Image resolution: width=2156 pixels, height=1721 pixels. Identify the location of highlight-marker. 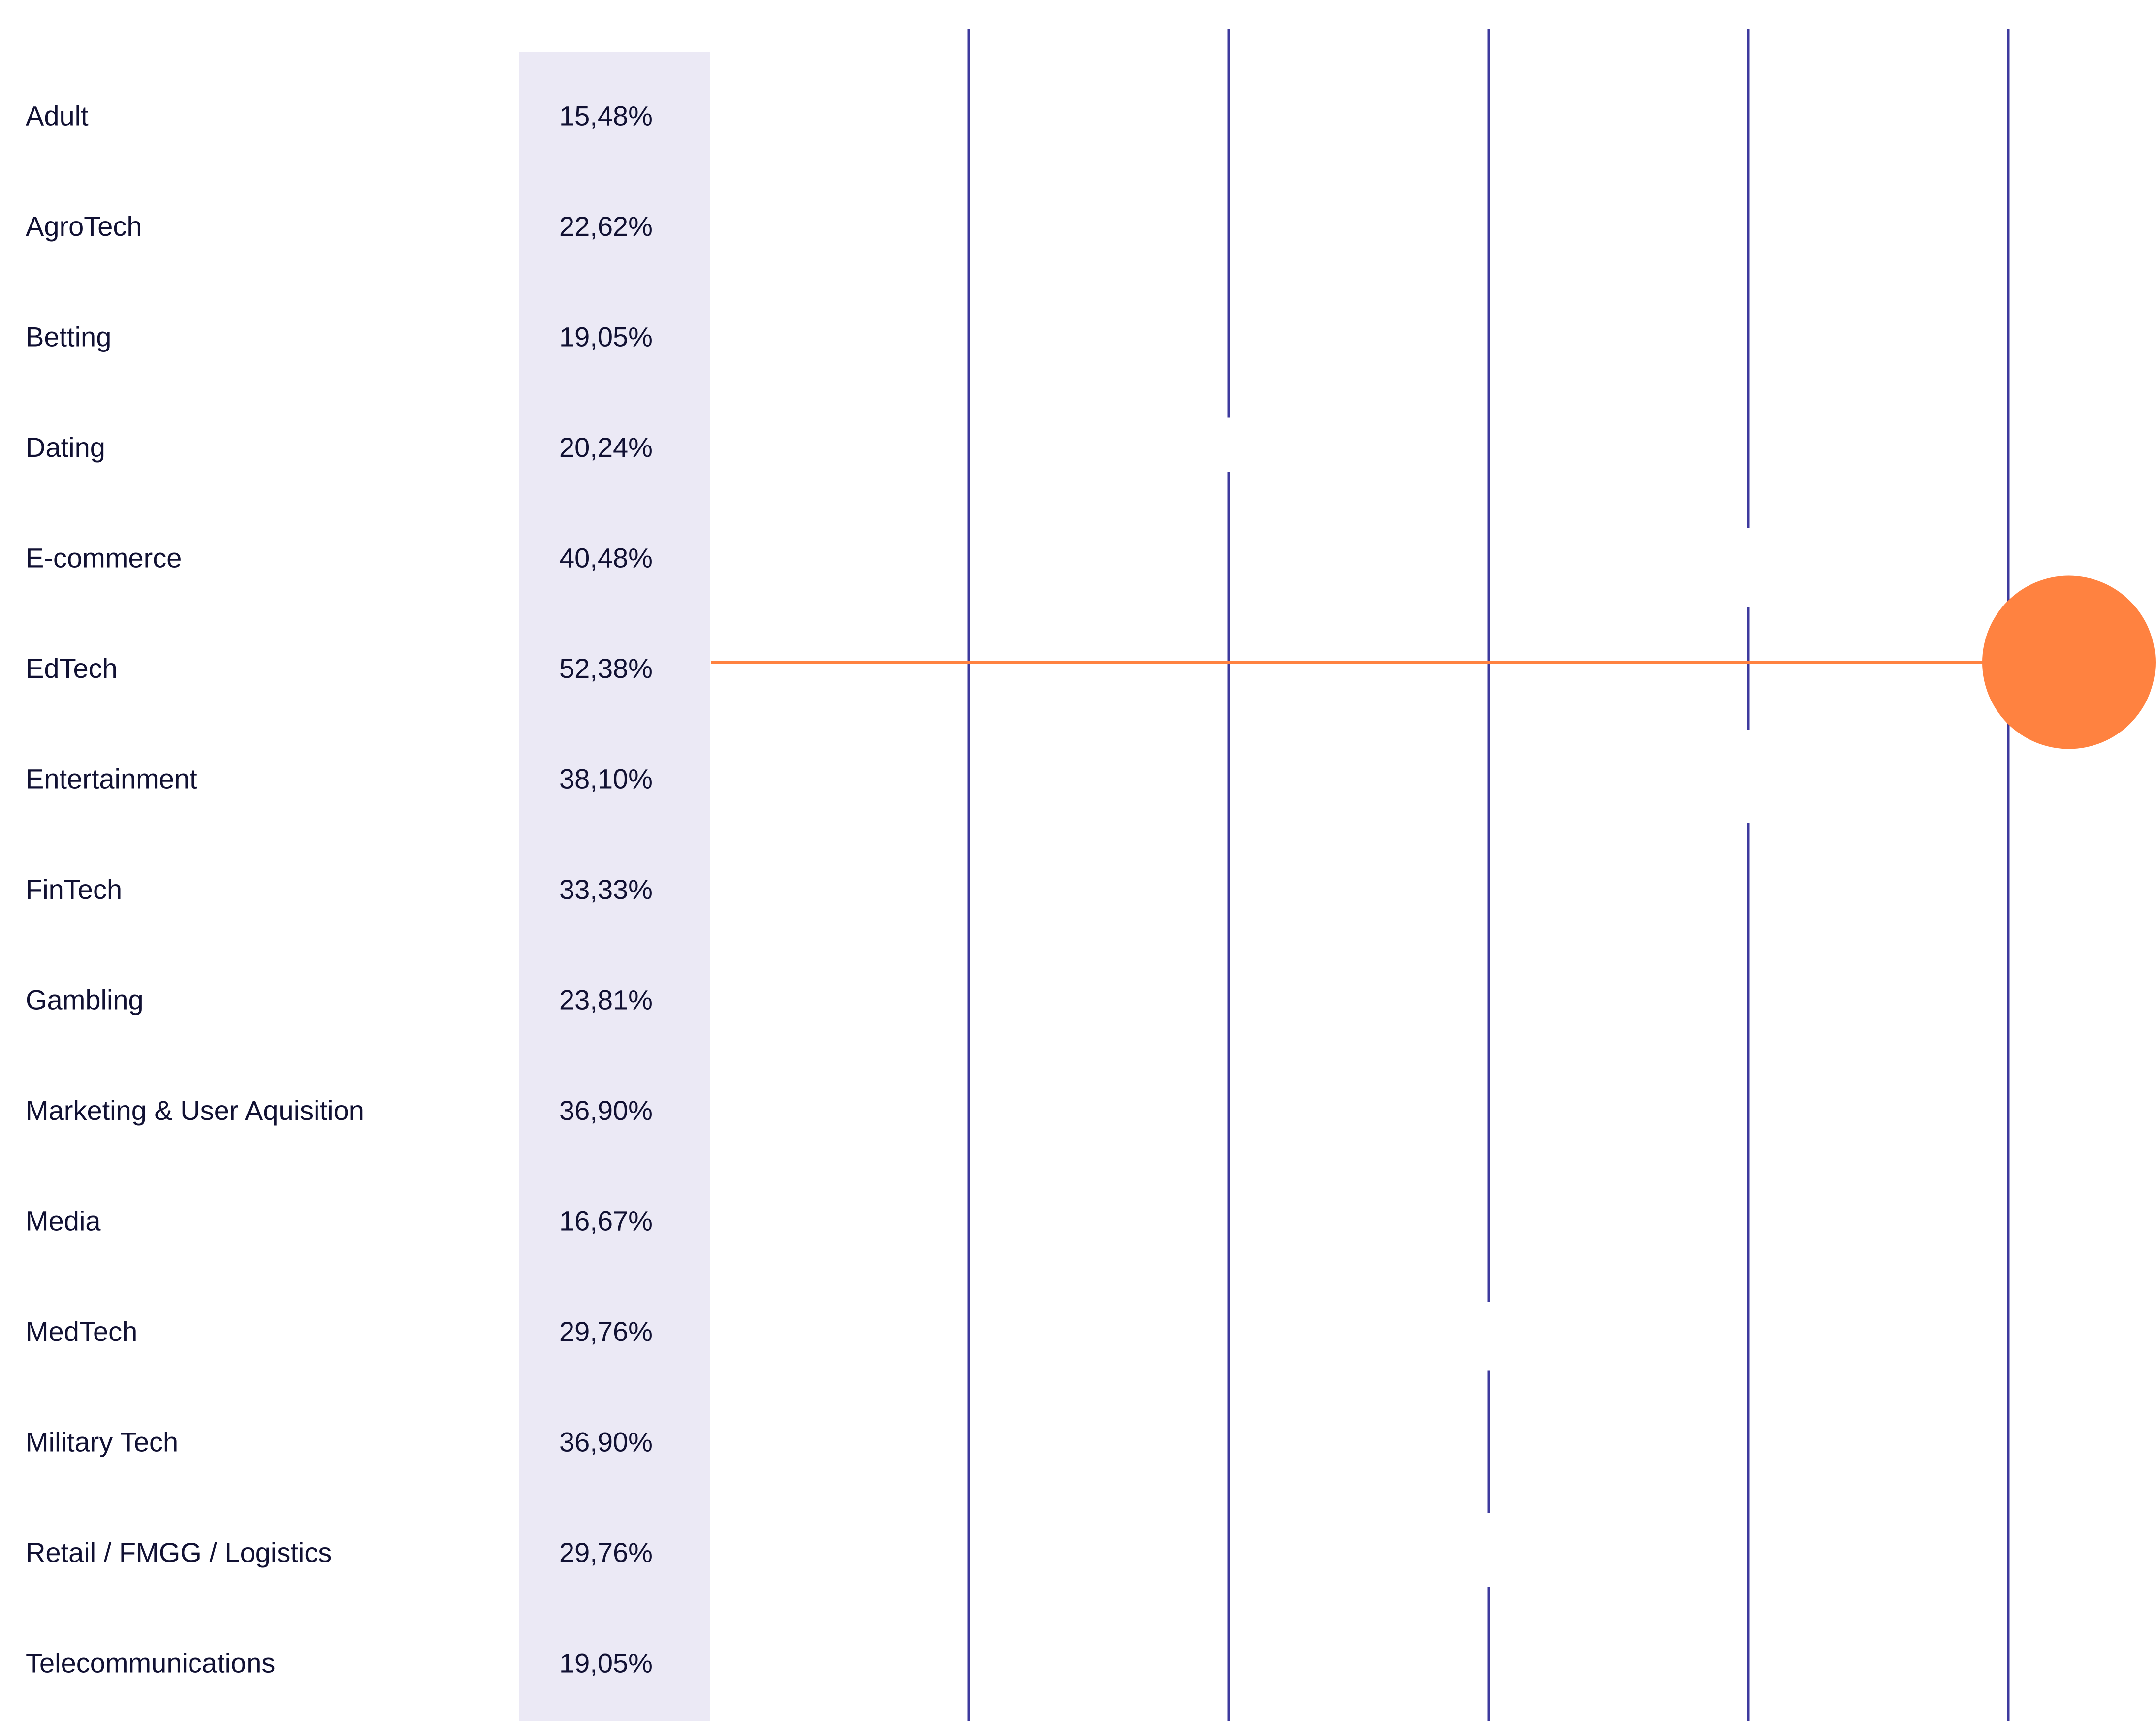
(2069, 662).